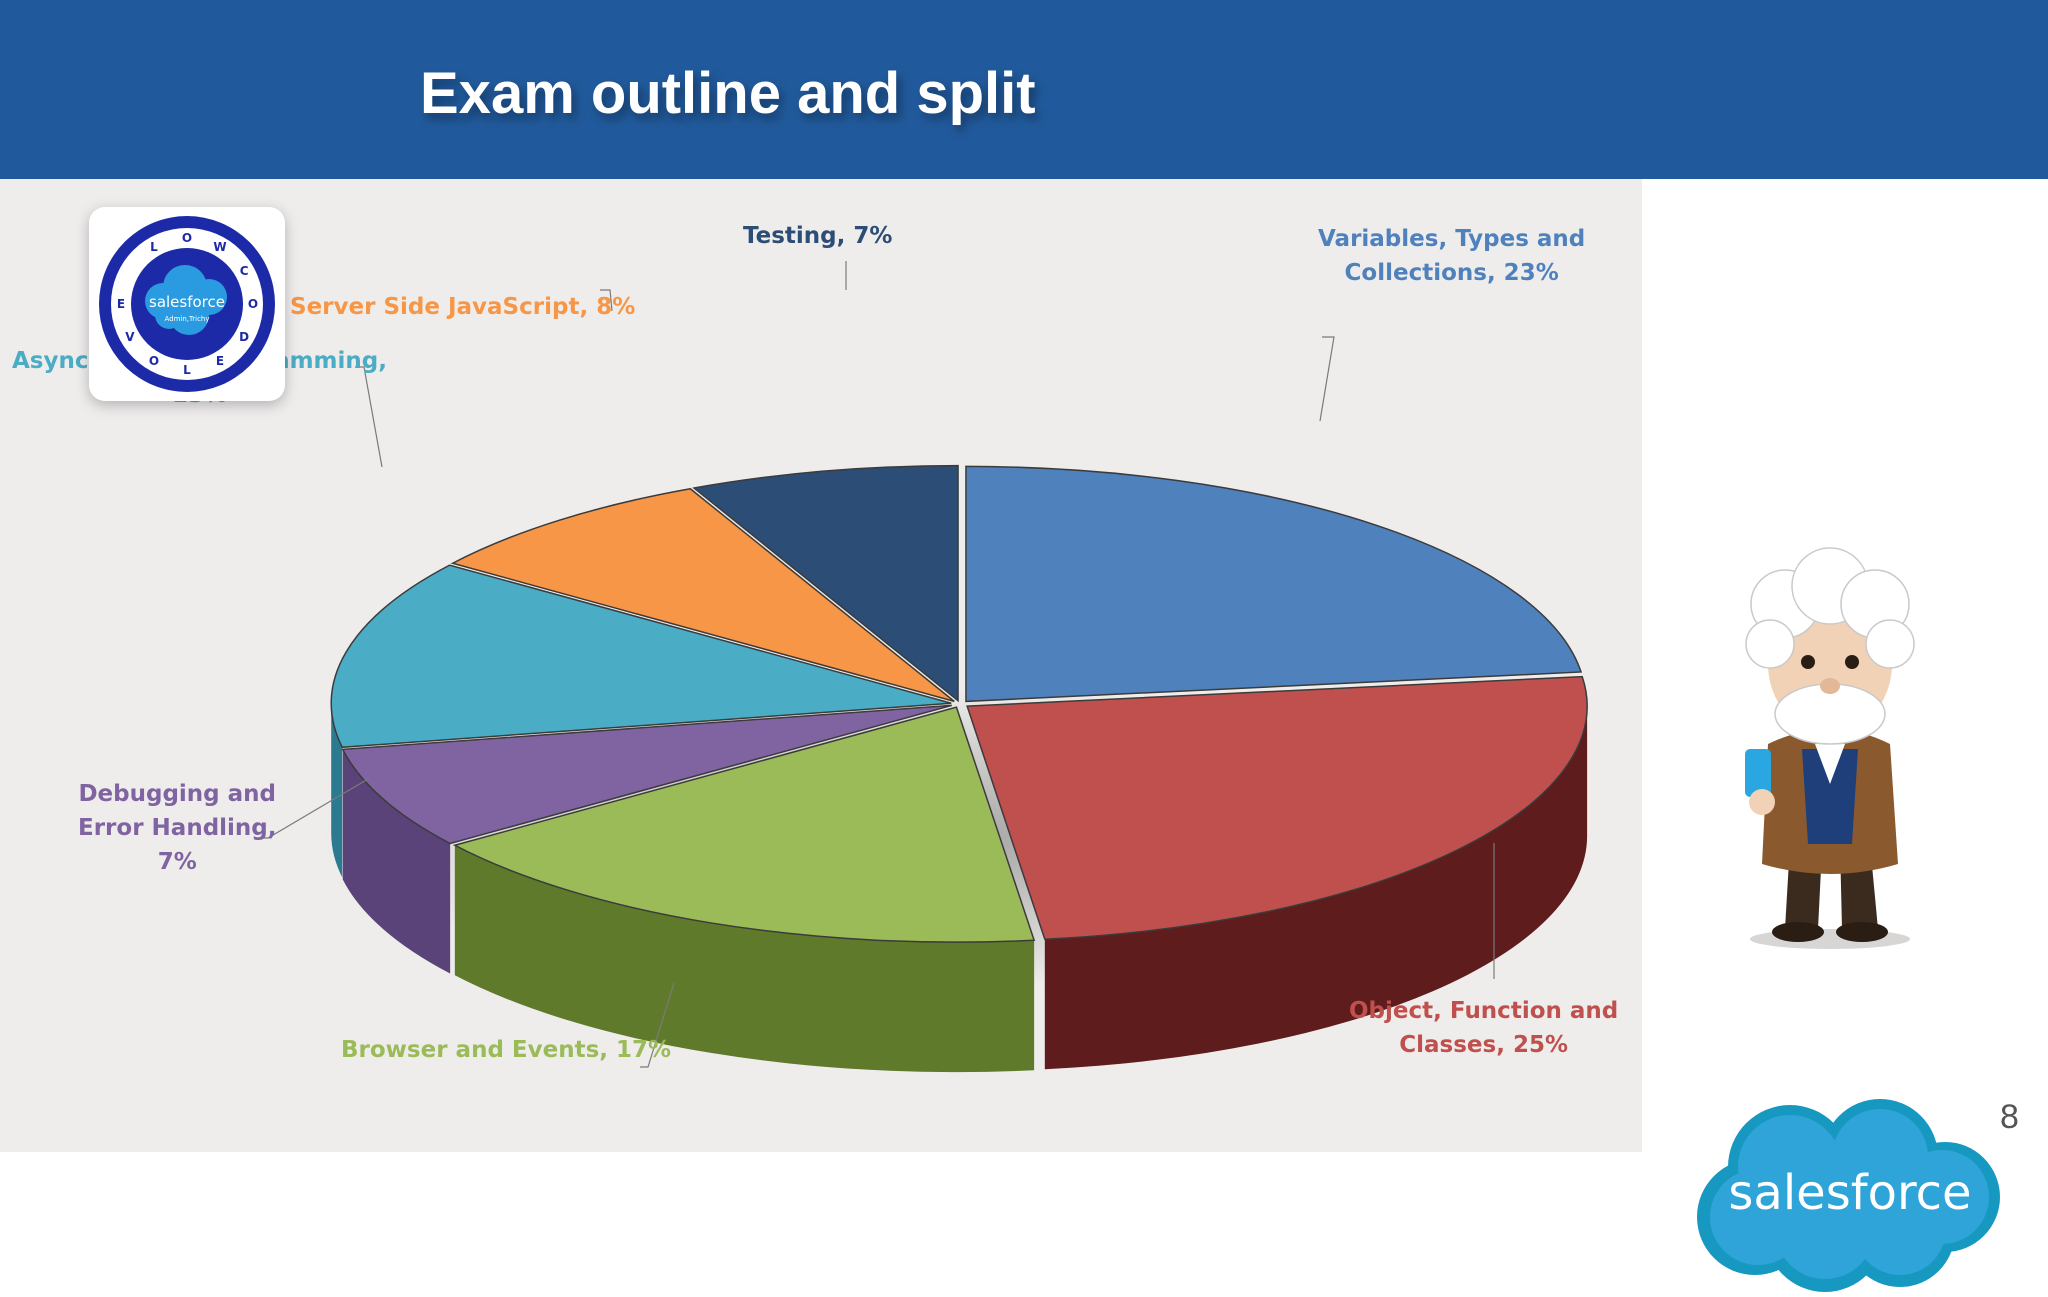 This screenshot has width=2048, height=1297. I want to click on data-label-variables: Variables, Types and Collections, 23%, so click(1452, 256).